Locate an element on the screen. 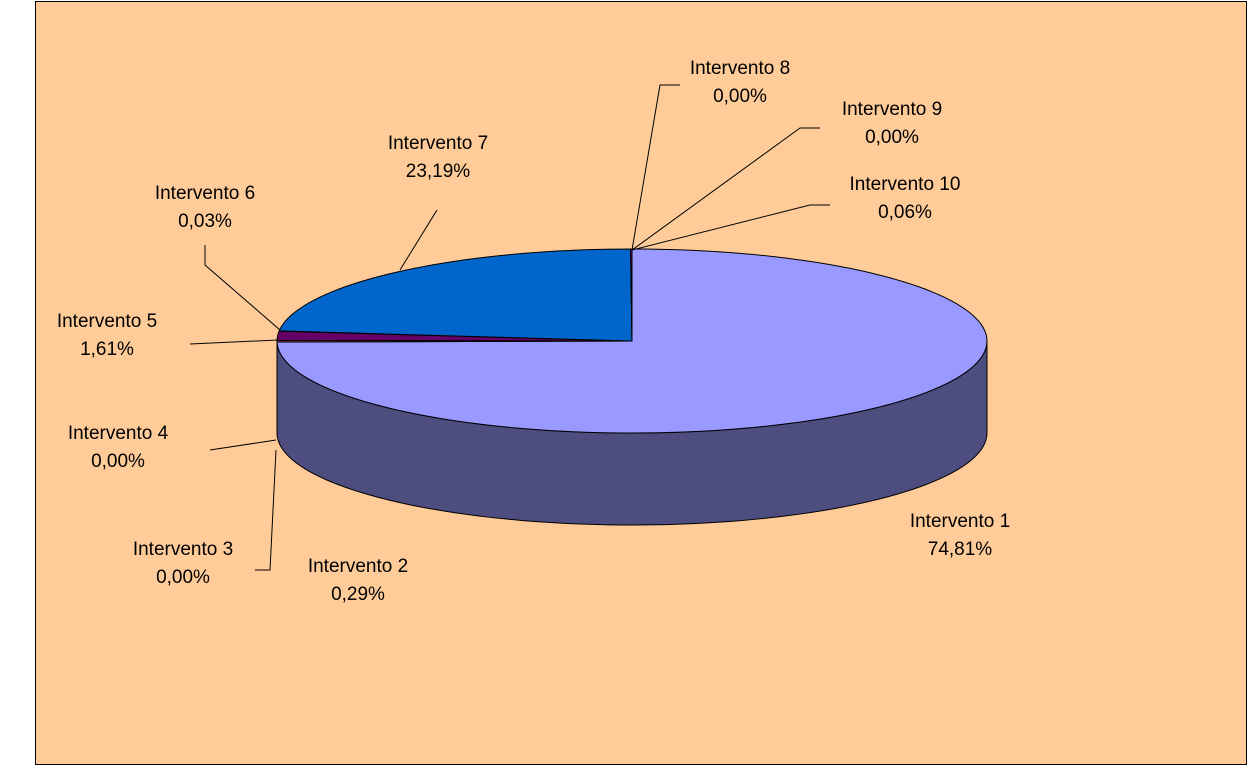 The image size is (1248, 771). slice-label: Intervento 2 is located at coordinates (358, 566).